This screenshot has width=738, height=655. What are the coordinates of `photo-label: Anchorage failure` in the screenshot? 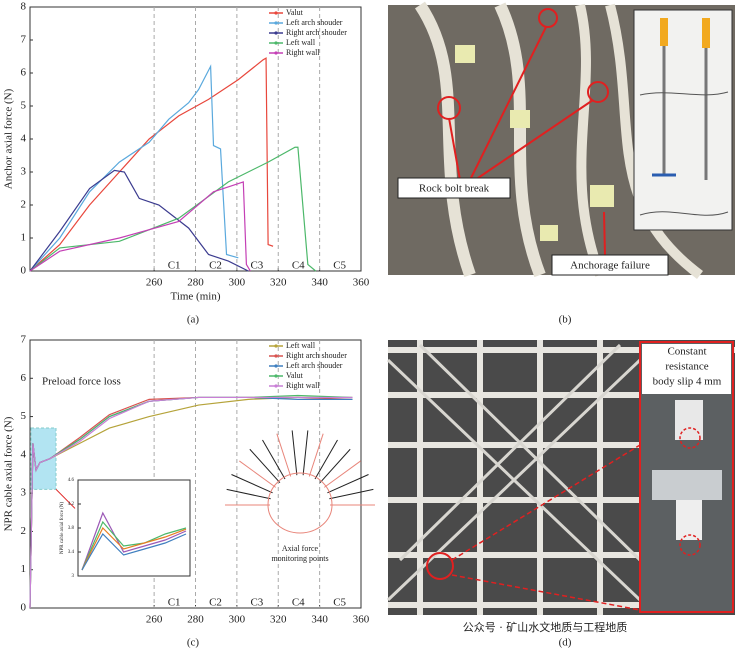 It's located at (610, 266).